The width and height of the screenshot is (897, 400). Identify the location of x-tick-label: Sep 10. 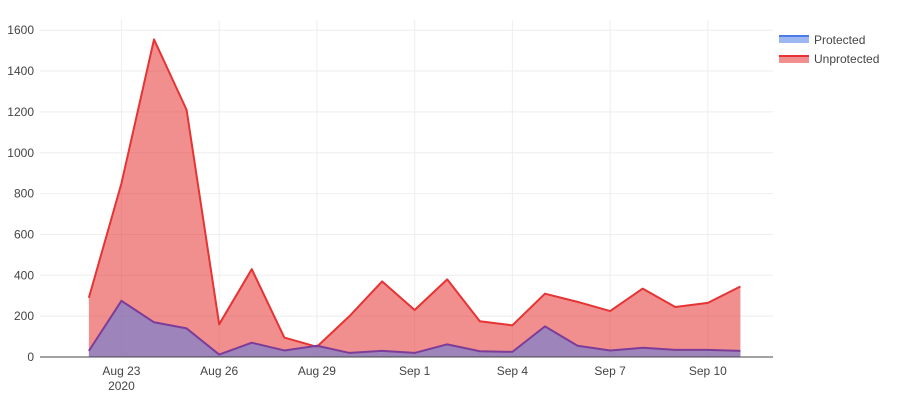
(708, 371).